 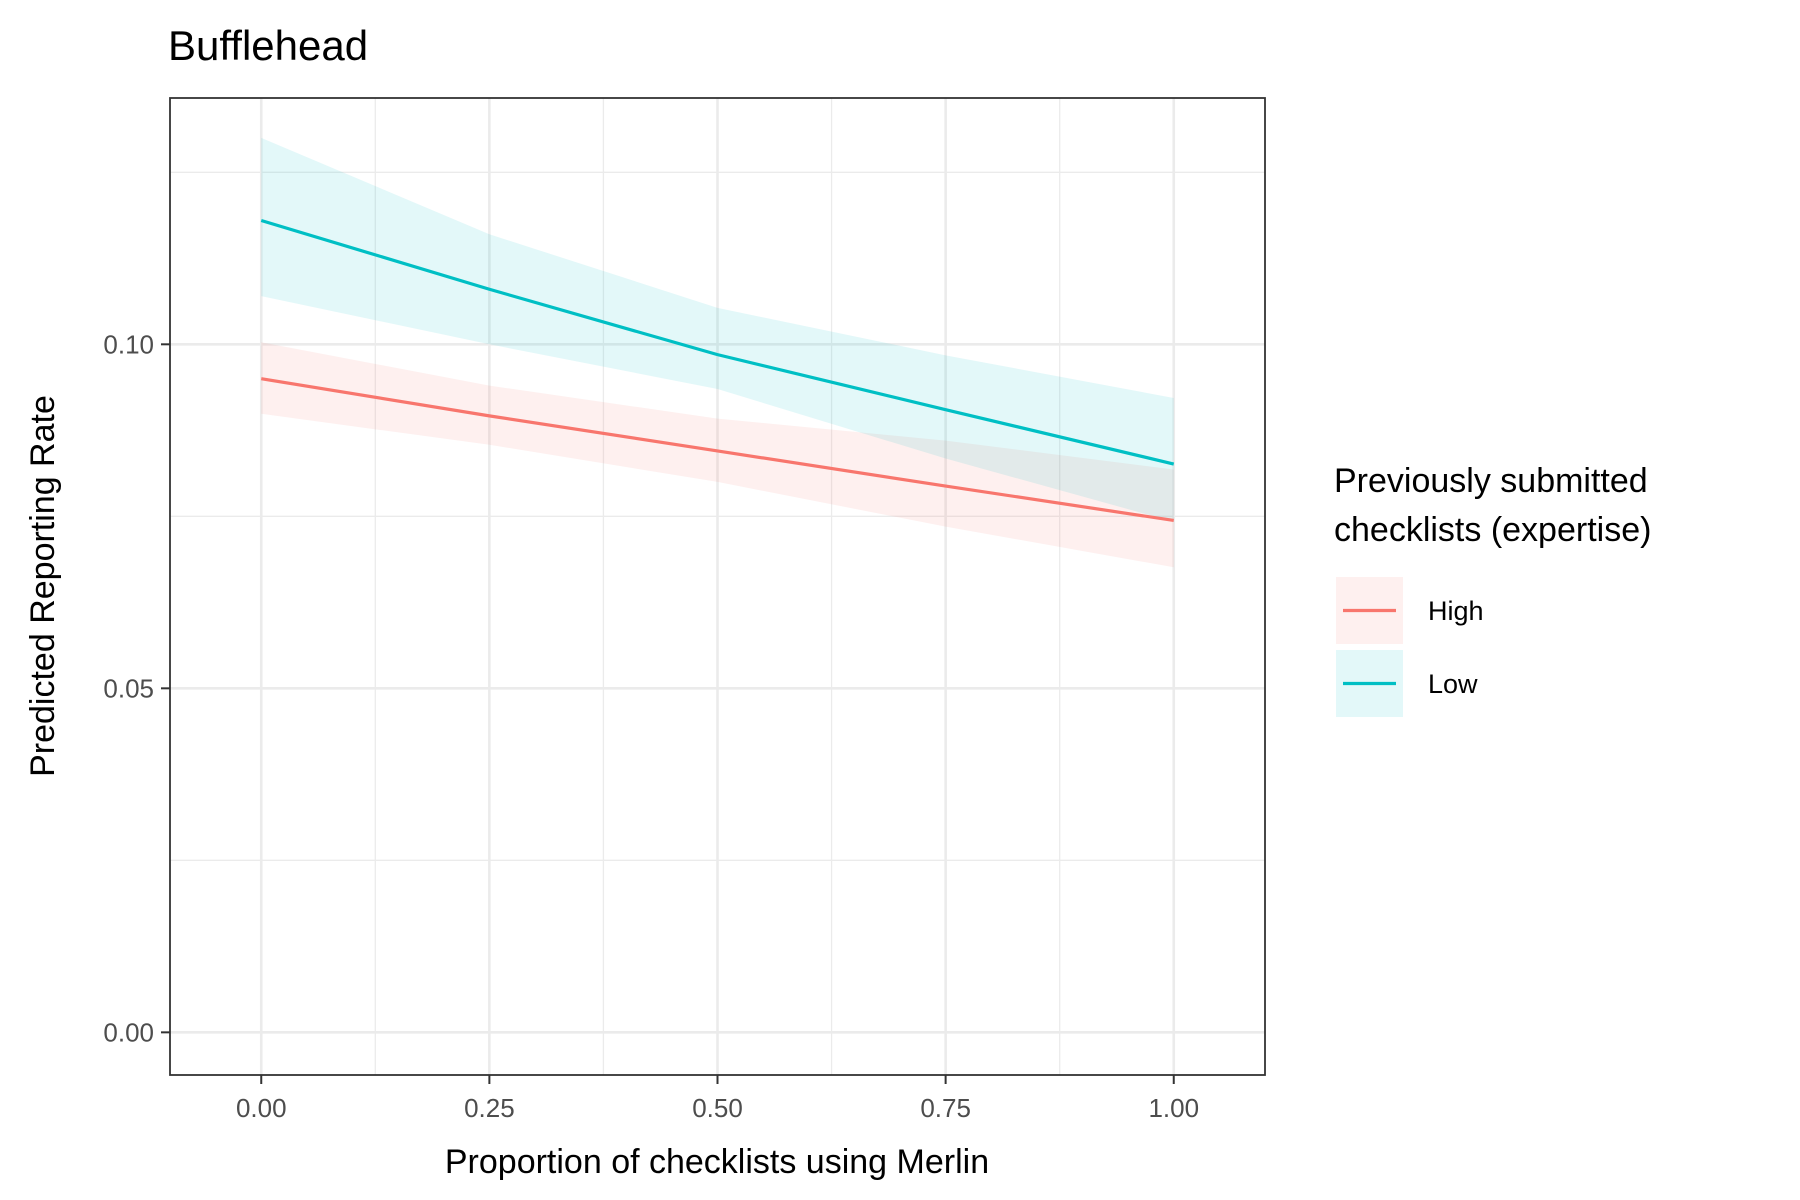 What do you see at coordinates (1491, 481) in the screenshot?
I see `legend-title-line-1: Previously submitted` at bounding box center [1491, 481].